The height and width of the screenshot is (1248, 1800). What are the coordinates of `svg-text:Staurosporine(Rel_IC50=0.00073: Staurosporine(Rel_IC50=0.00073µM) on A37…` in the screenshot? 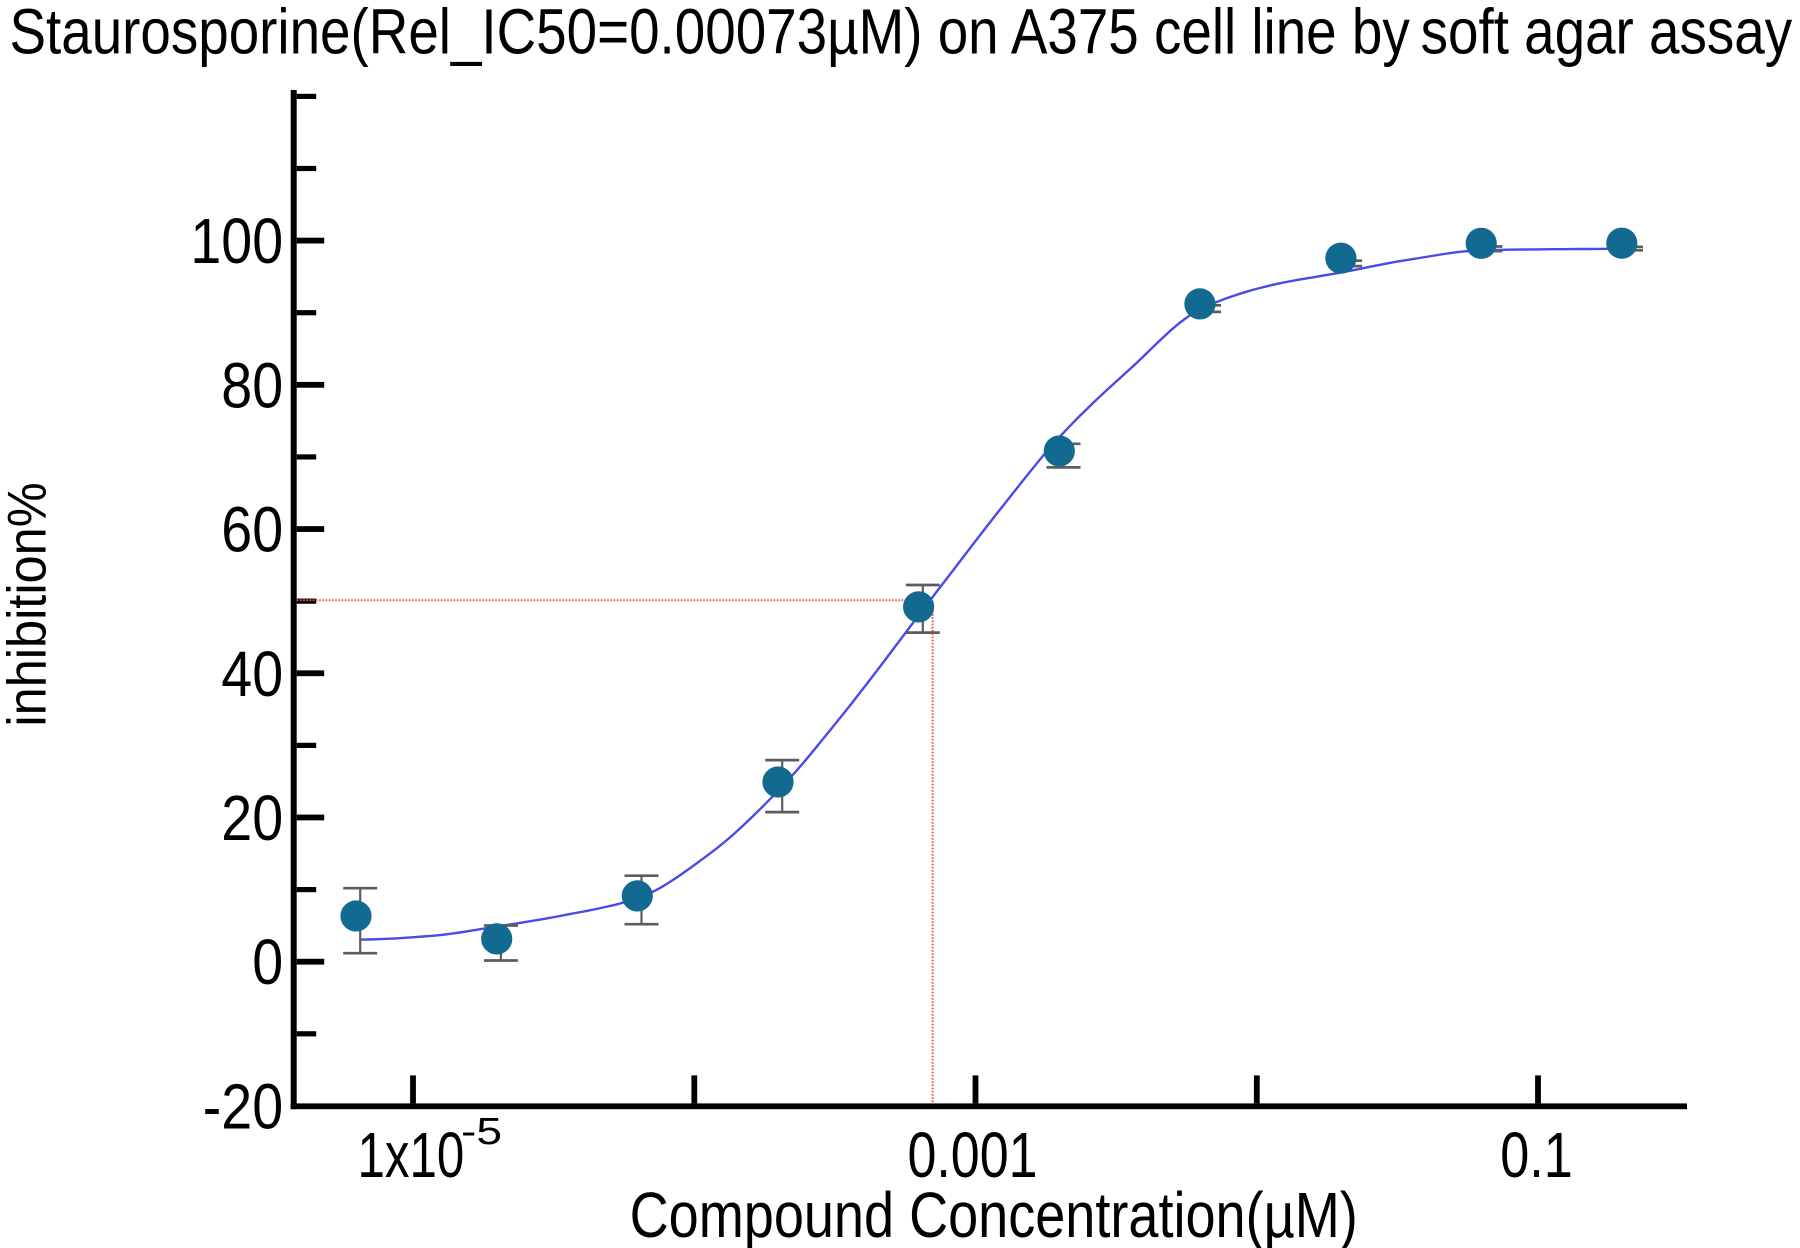 It's located at (901, 34).